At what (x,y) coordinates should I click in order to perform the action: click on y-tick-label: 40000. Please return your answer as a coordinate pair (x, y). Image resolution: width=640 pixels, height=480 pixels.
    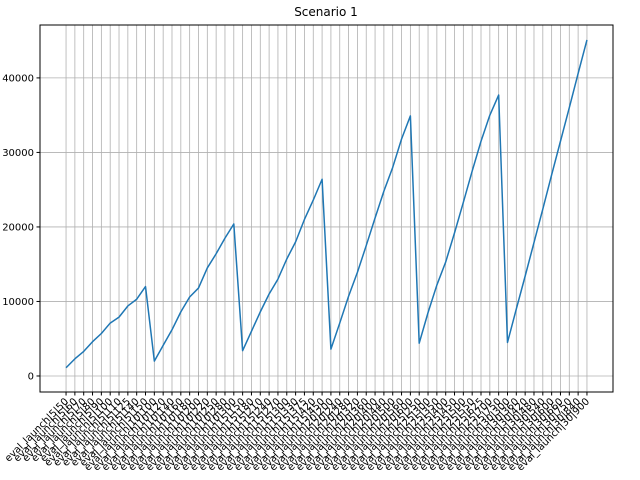
    Looking at the image, I should click on (18, 78).